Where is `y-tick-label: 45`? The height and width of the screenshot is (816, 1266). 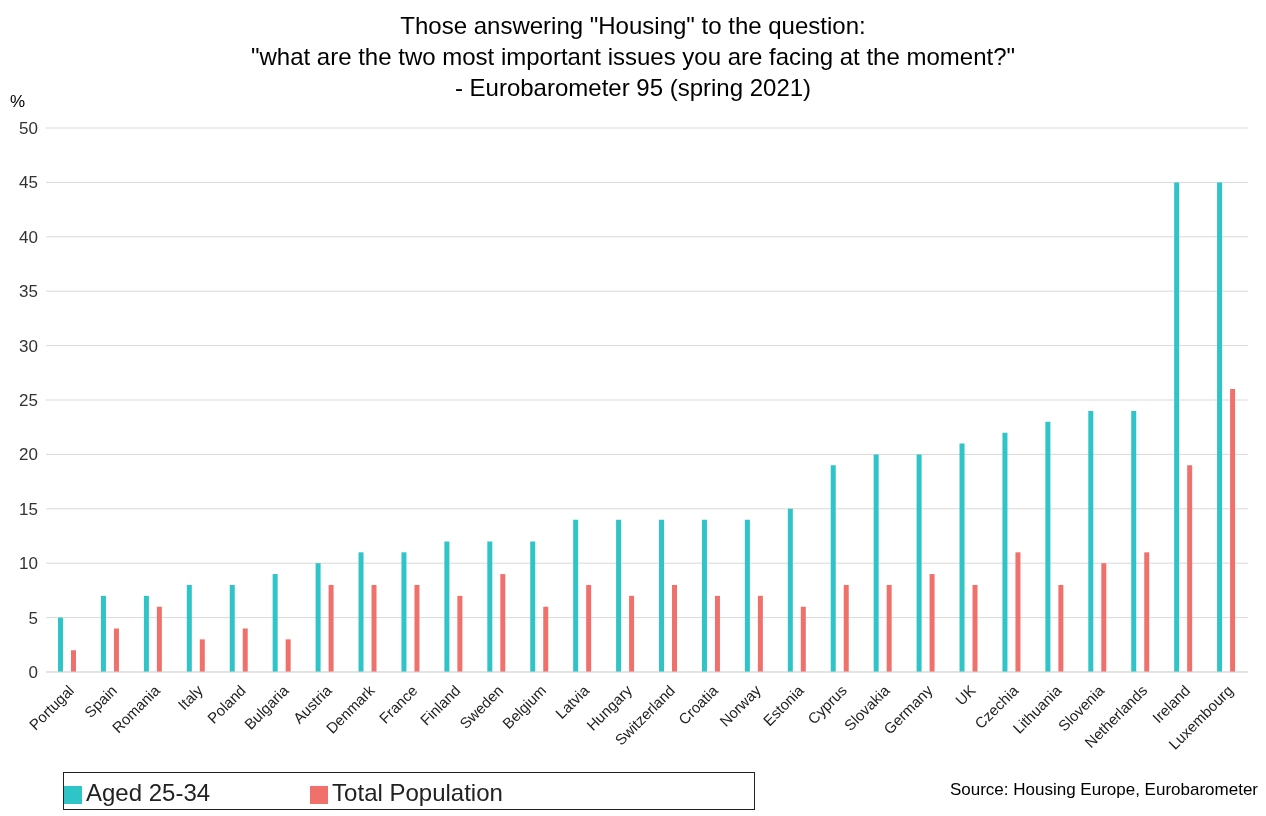 y-tick-label: 45 is located at coordinates (28, 183).